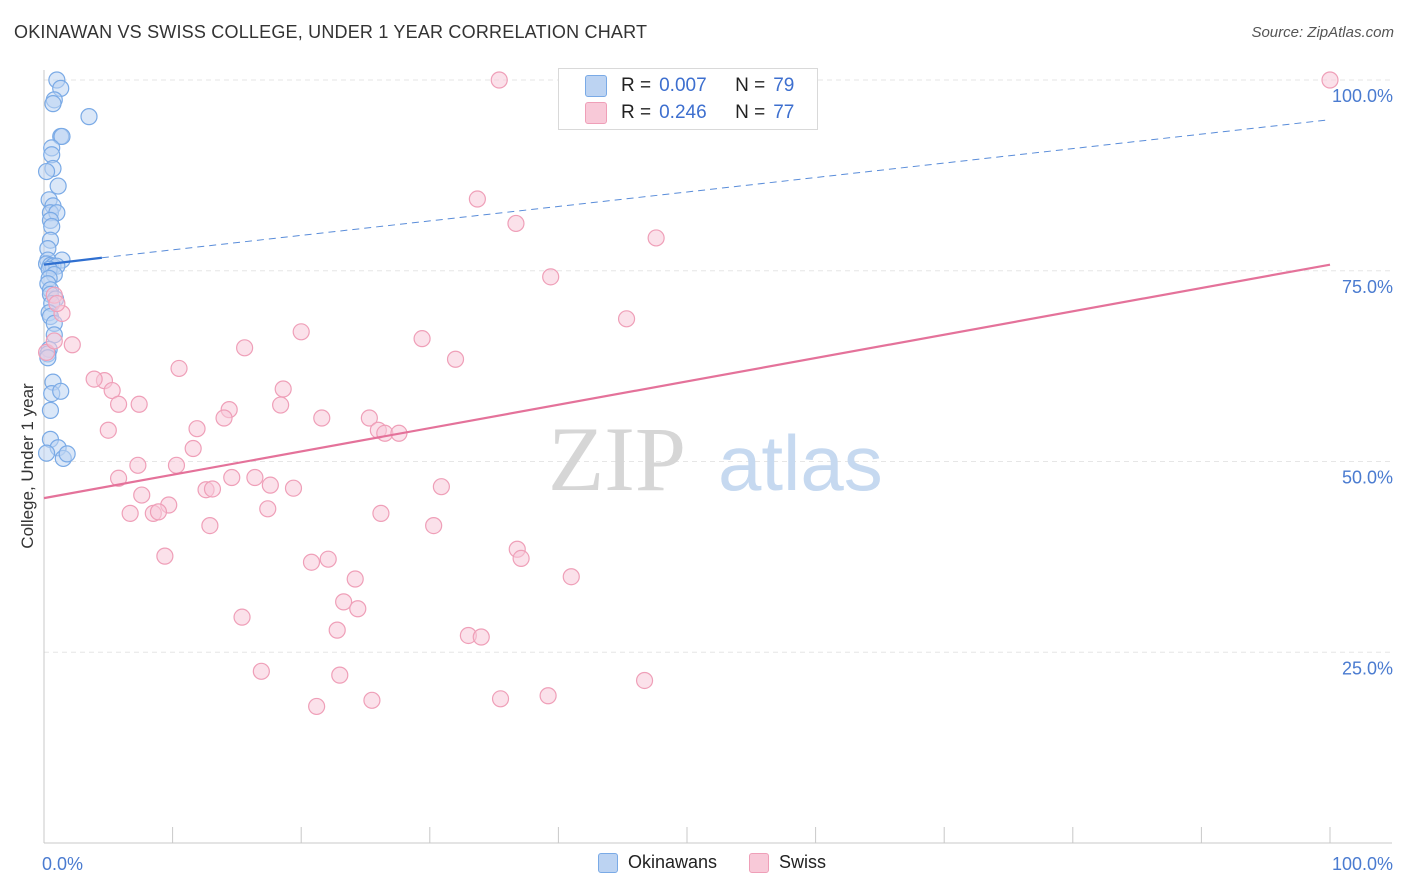 The width and height of the screenshot is (1406, 892). I want to click on series-legend: Okinawans Swiss, so click(728, 862).